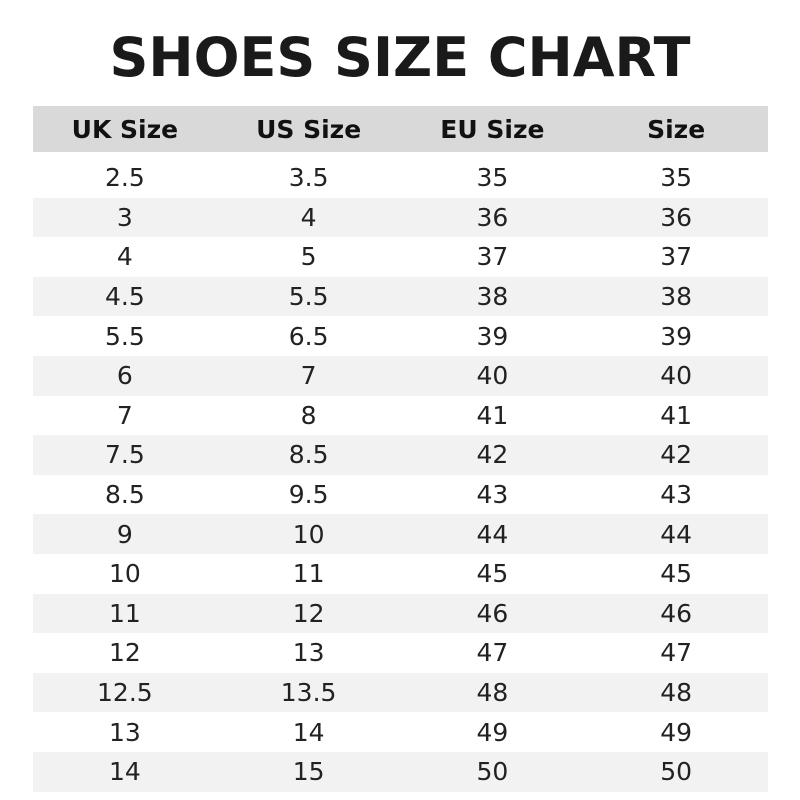 This screenshot has width=800, height=800. What do you see at coordinates (400, 613) in the screenshot?
I see `table-row: 11 12 46 46` at bounding box center [400, 613].